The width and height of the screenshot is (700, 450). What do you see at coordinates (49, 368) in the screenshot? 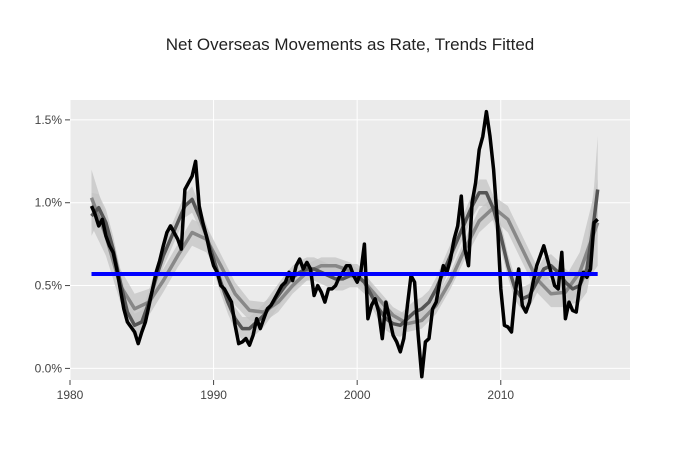
I see `y-tick-label: 0.0%` at bounding box center [49, 368].